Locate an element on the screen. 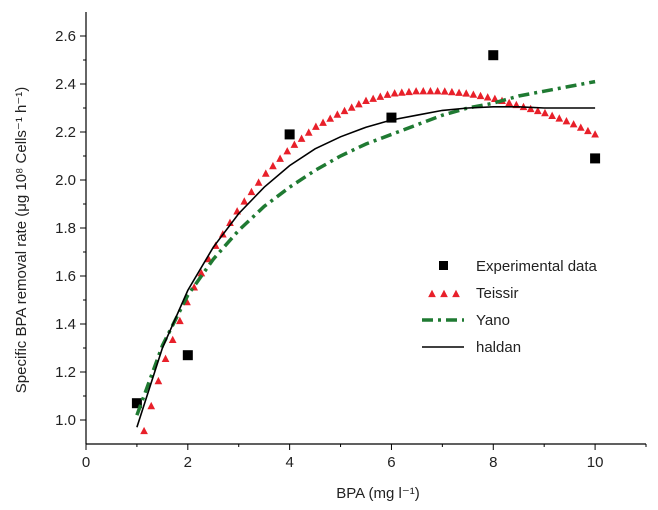 Image resolution: width=658 pixels, height=510 pixels. y-tick-label: 1.2 is located at coordinates (65, 372).